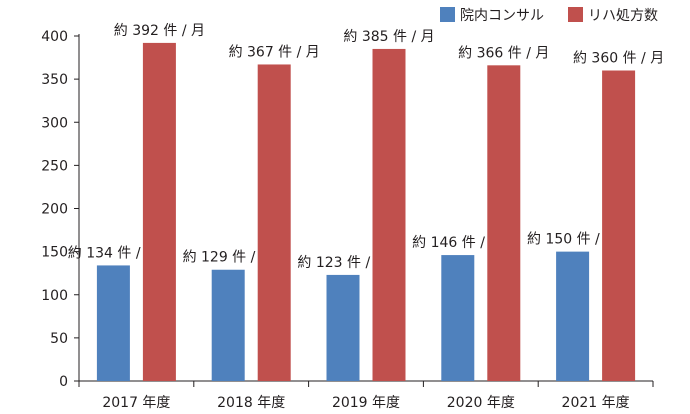  I want to click on legend-label: リハ処方数, so click(623, 16).